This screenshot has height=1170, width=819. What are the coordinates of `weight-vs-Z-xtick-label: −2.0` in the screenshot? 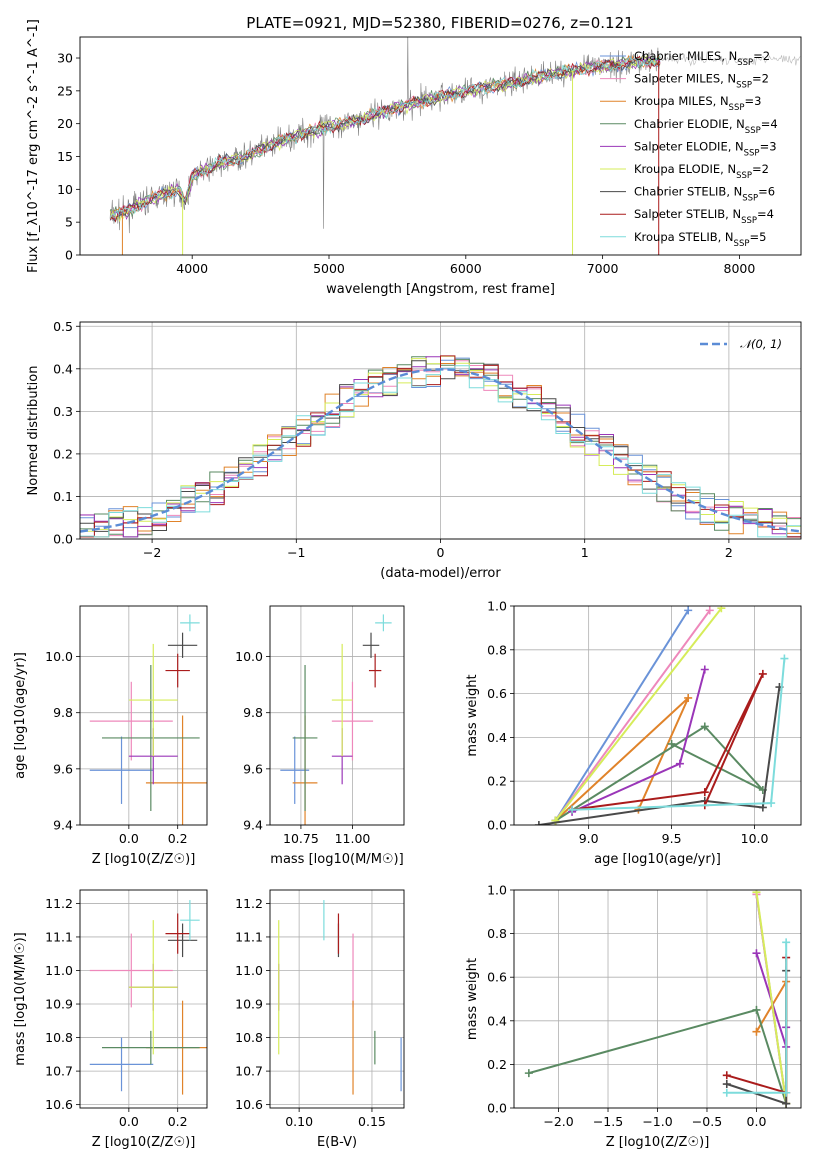 It's located at (558, 1121).